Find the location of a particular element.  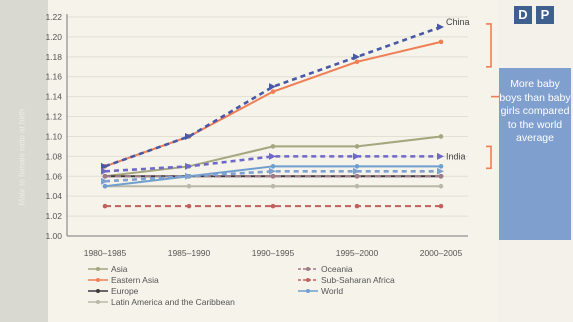

badge-d: D is located at coordinates (523, 15).